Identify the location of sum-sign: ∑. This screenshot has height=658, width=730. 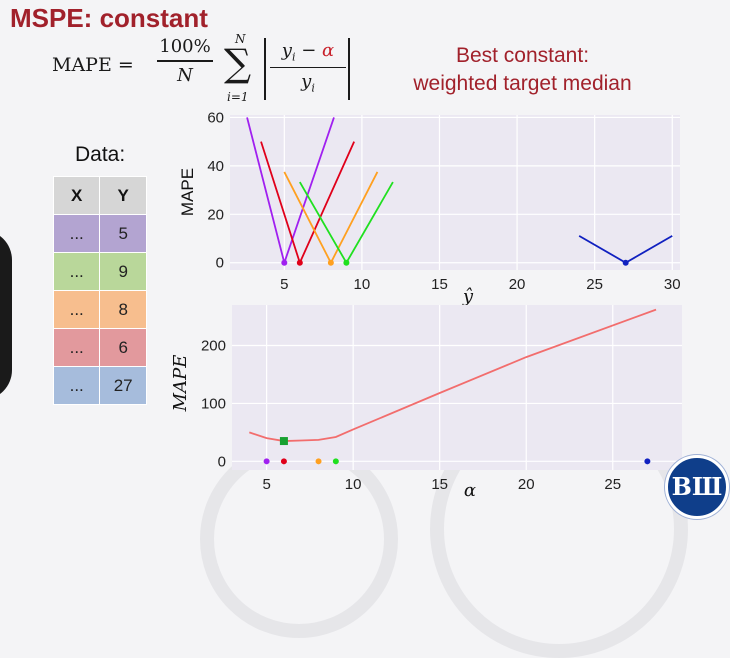
(238, 63).